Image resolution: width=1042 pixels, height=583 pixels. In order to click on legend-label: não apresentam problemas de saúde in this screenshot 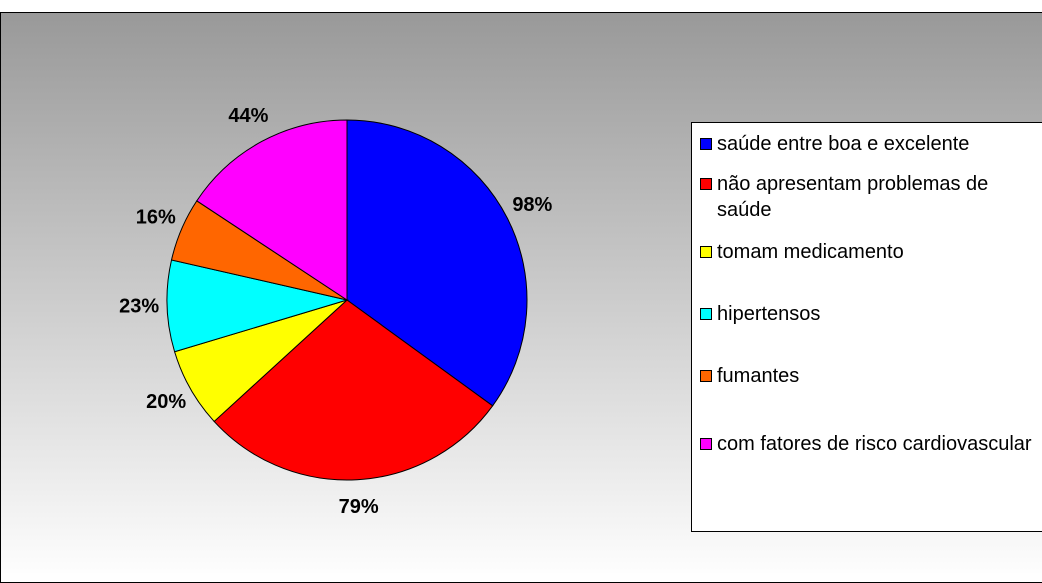, I will do `click(853, 197)`.